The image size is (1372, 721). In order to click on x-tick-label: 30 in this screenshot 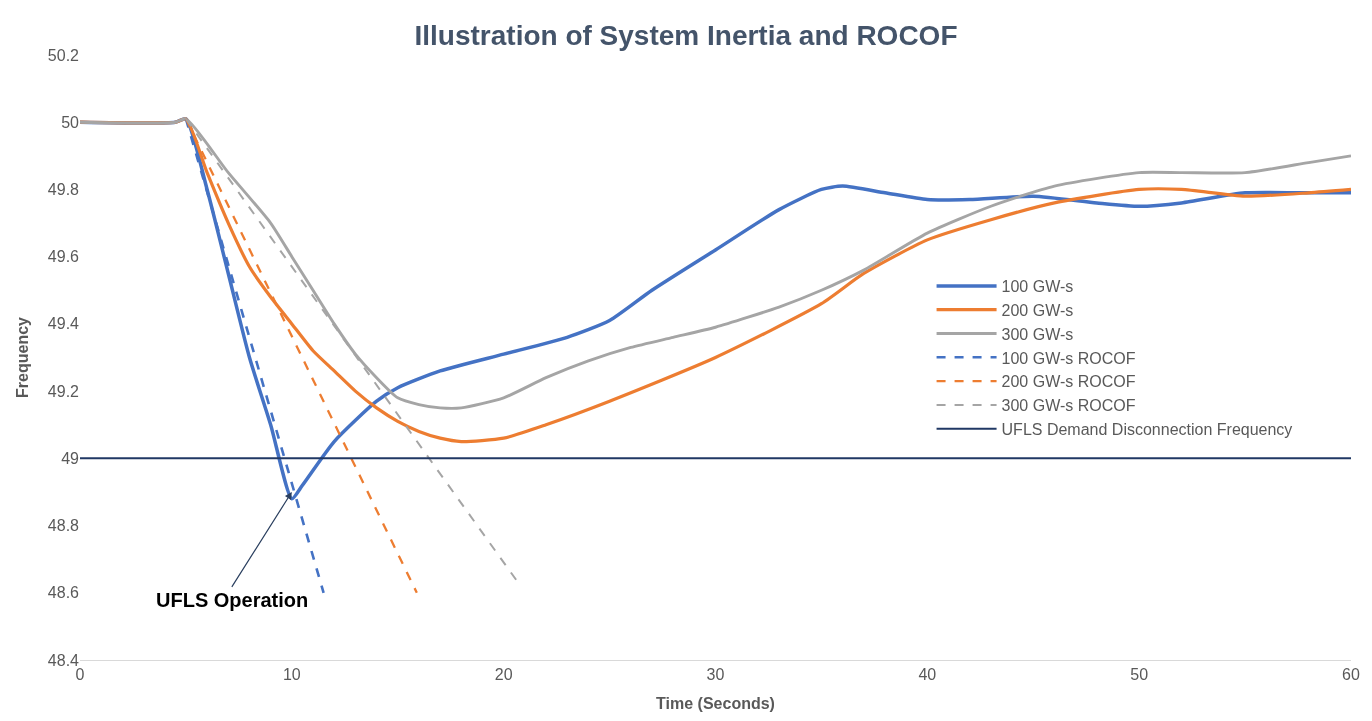, I will do `click(715, 675)`.